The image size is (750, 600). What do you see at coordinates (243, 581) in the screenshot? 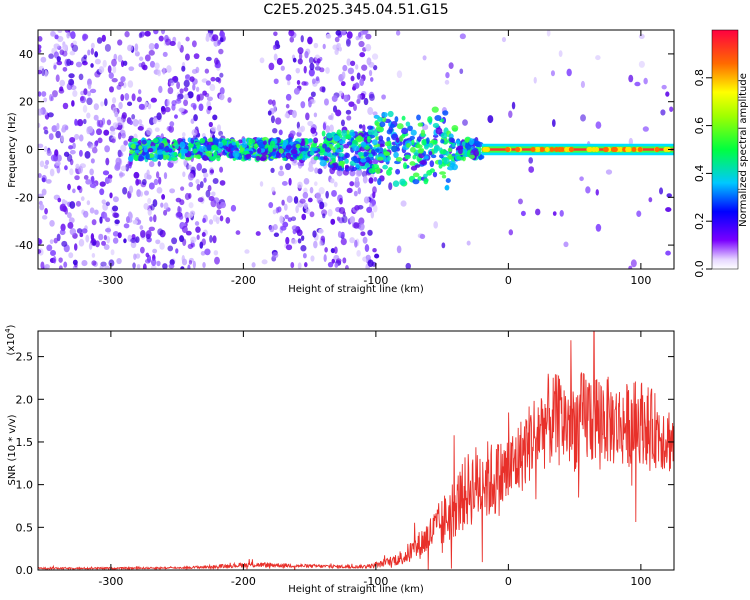
I see `x-tick-label: -200` at bounding box center [243, 581].